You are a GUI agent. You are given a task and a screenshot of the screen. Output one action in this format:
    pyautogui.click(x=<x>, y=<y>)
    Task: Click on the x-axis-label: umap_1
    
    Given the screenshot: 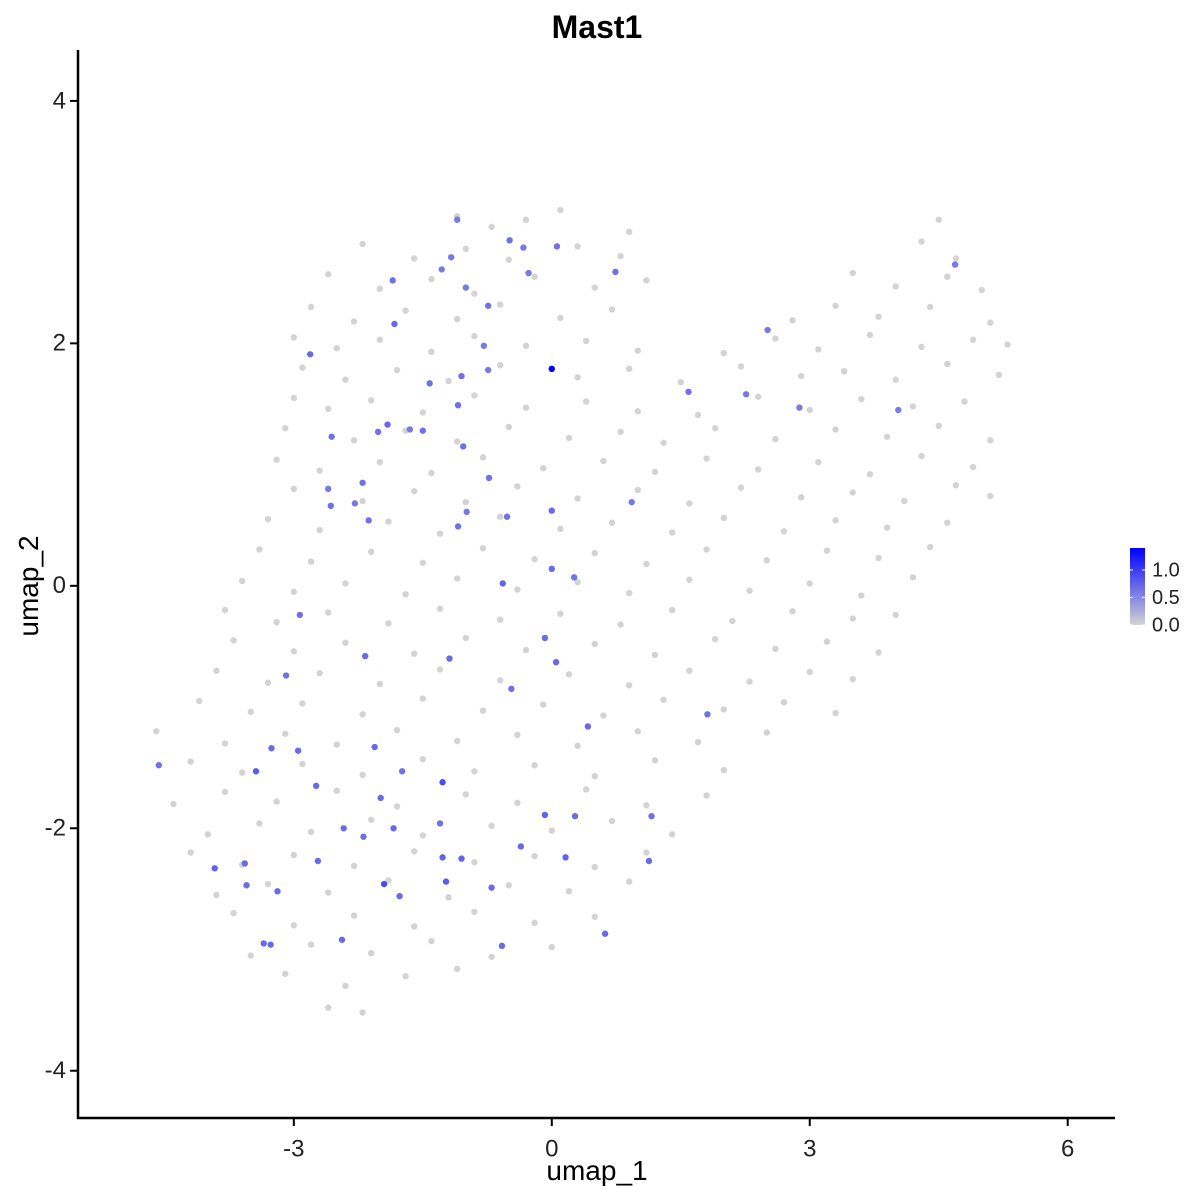 What is the action you would take?
    pyautogui.click(x=596, y=1170)
    